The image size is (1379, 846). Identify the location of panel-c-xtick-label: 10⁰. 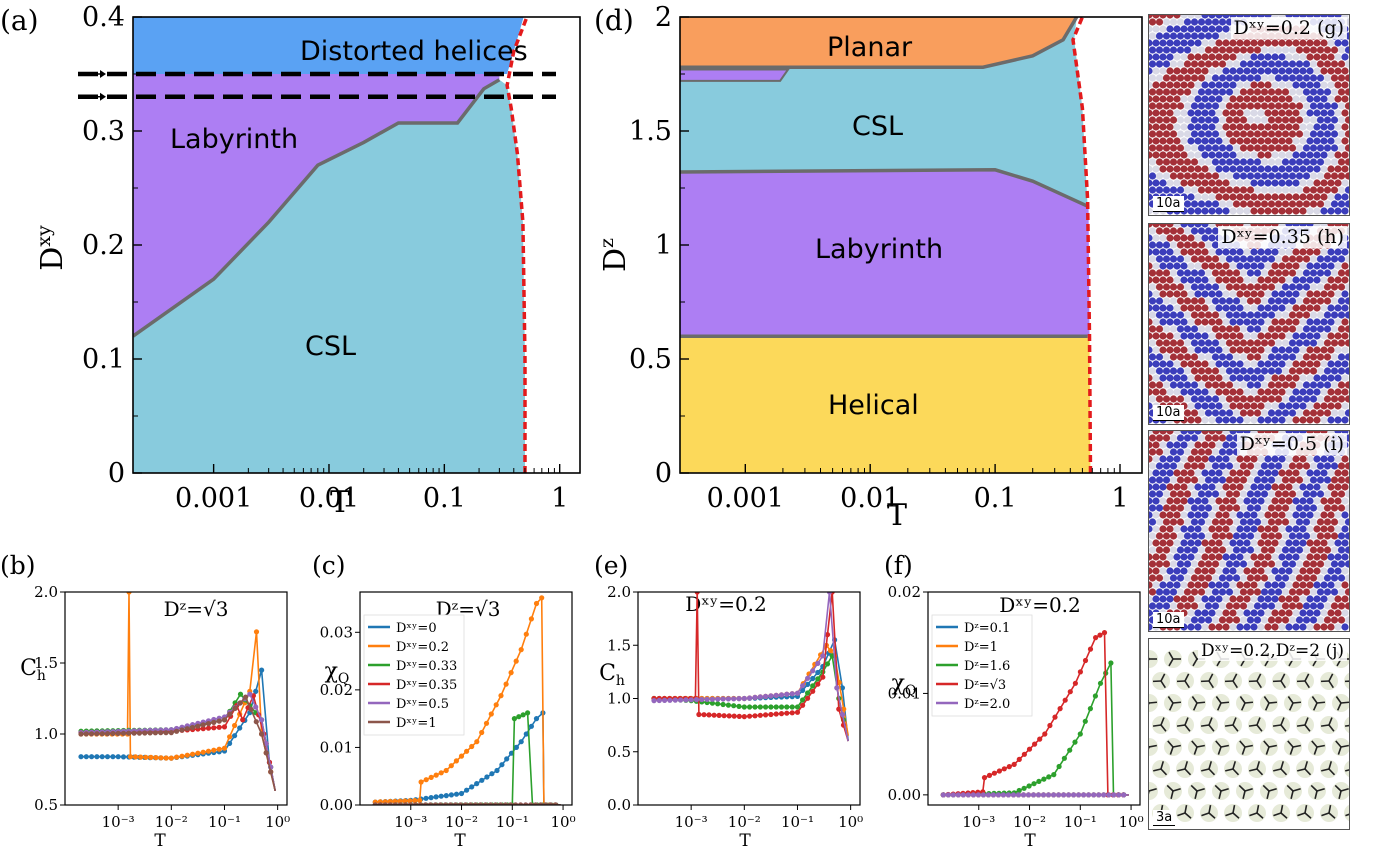
(563, 822).